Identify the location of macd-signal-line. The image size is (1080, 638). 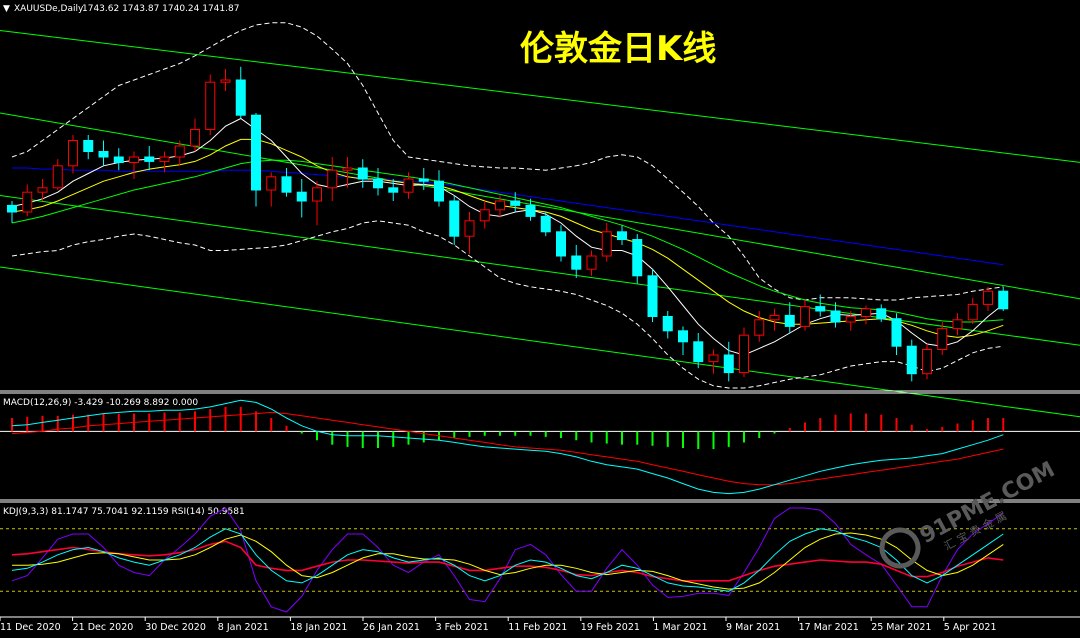
(507, 448).